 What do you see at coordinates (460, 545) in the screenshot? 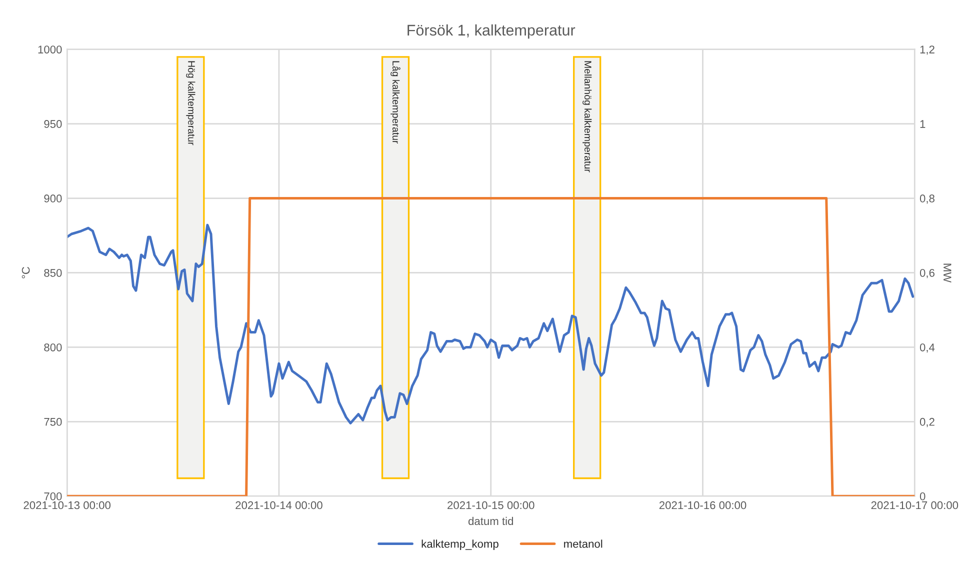
I see `legend-label: kalktemp_komp` at bounding box center [460, 545].